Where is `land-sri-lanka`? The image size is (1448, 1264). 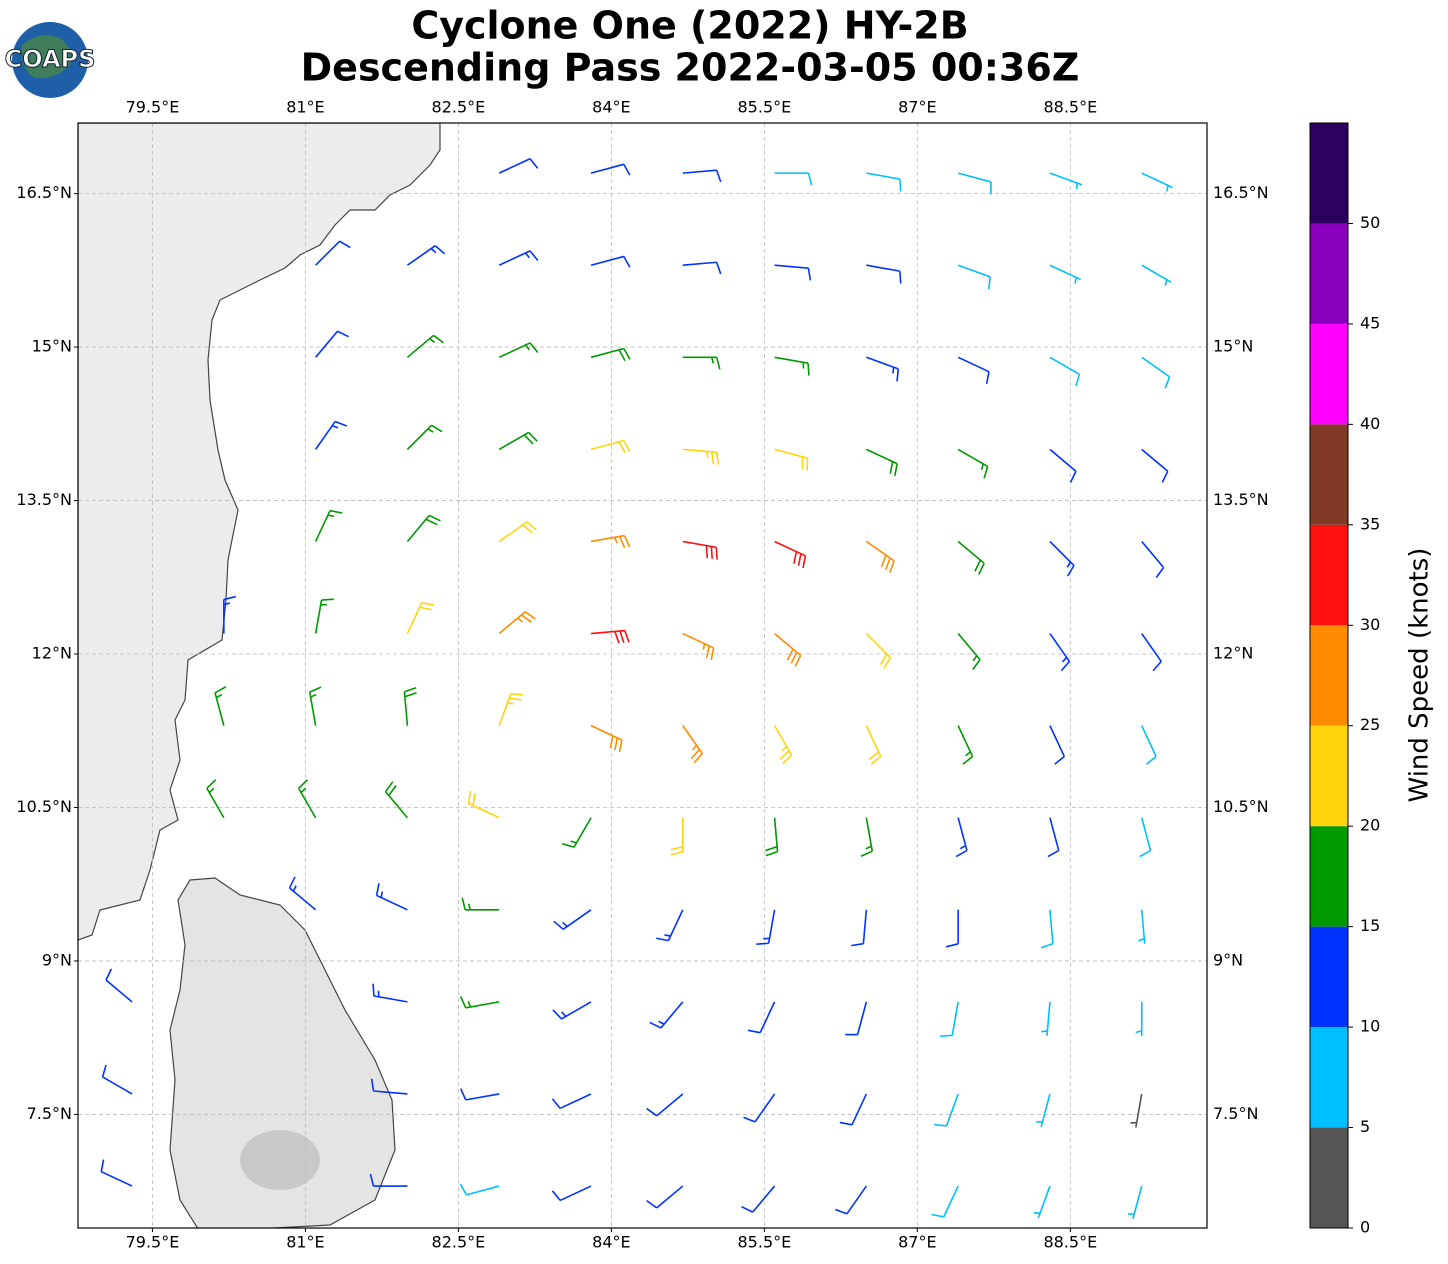
land-sri-lanka is located at coordinates (282, 1052).